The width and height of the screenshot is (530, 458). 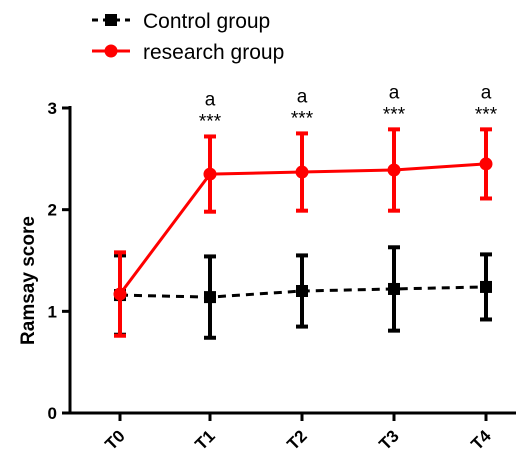 What do you see at coordinates (348, 107) in the screenshot?
I see `significance-annotations: a***a***a***a***` at bounding box center [348, 107].